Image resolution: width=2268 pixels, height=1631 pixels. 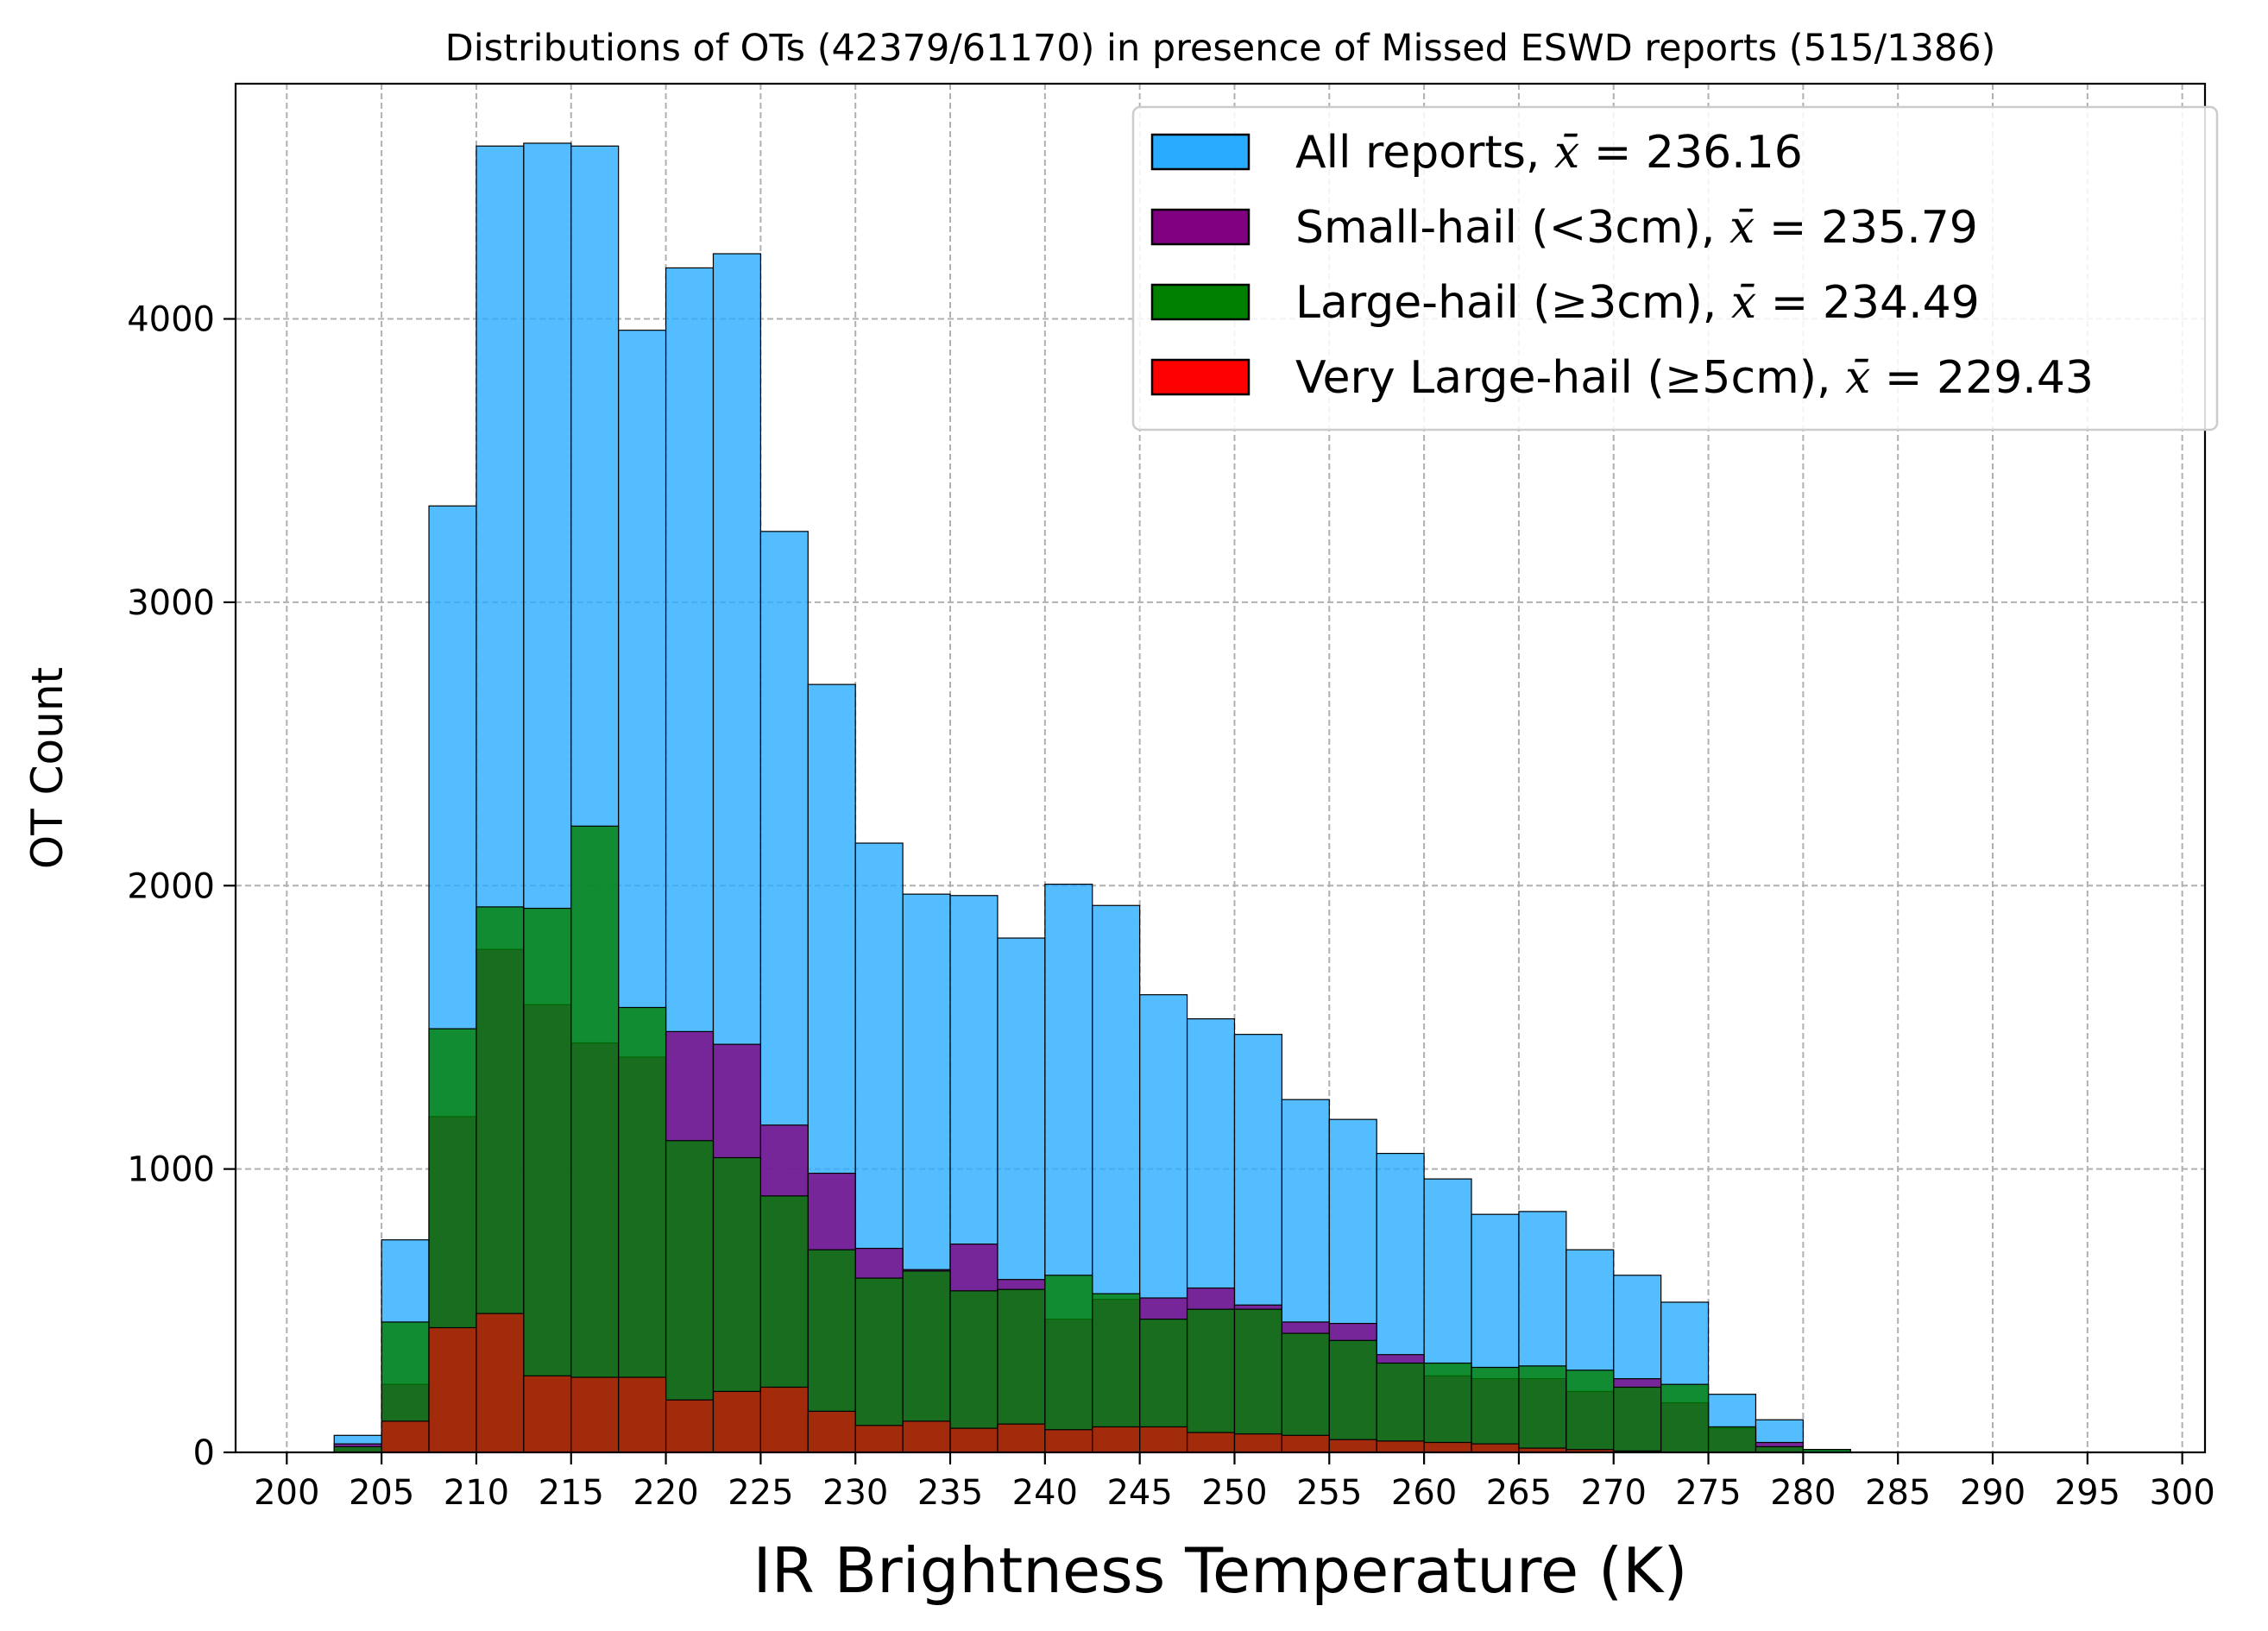 I want to click on x-tick-label: 255, so click(x=1329, y=1493).